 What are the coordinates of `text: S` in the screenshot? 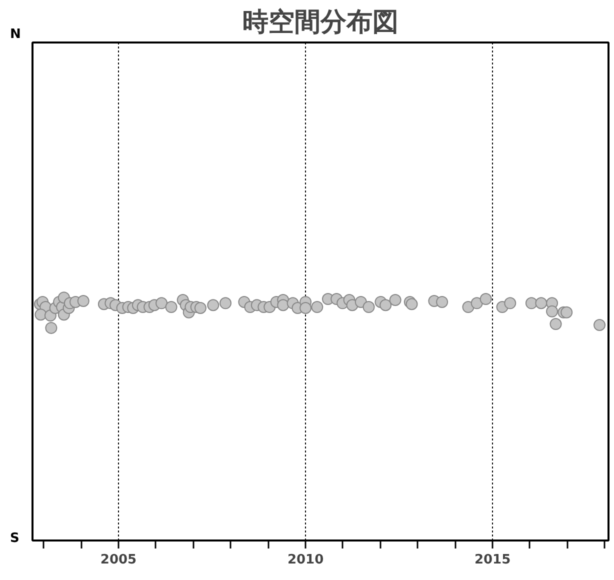 It's located at (15, 539).